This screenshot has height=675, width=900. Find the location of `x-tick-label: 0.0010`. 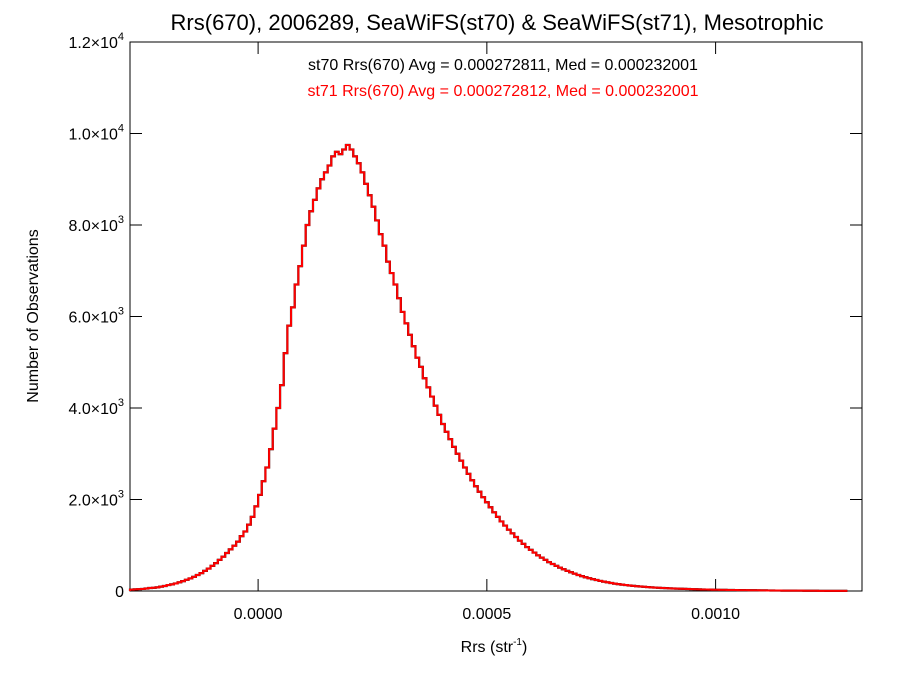

x-tick-label: 0.0010 is located at coordinates (715, 614).